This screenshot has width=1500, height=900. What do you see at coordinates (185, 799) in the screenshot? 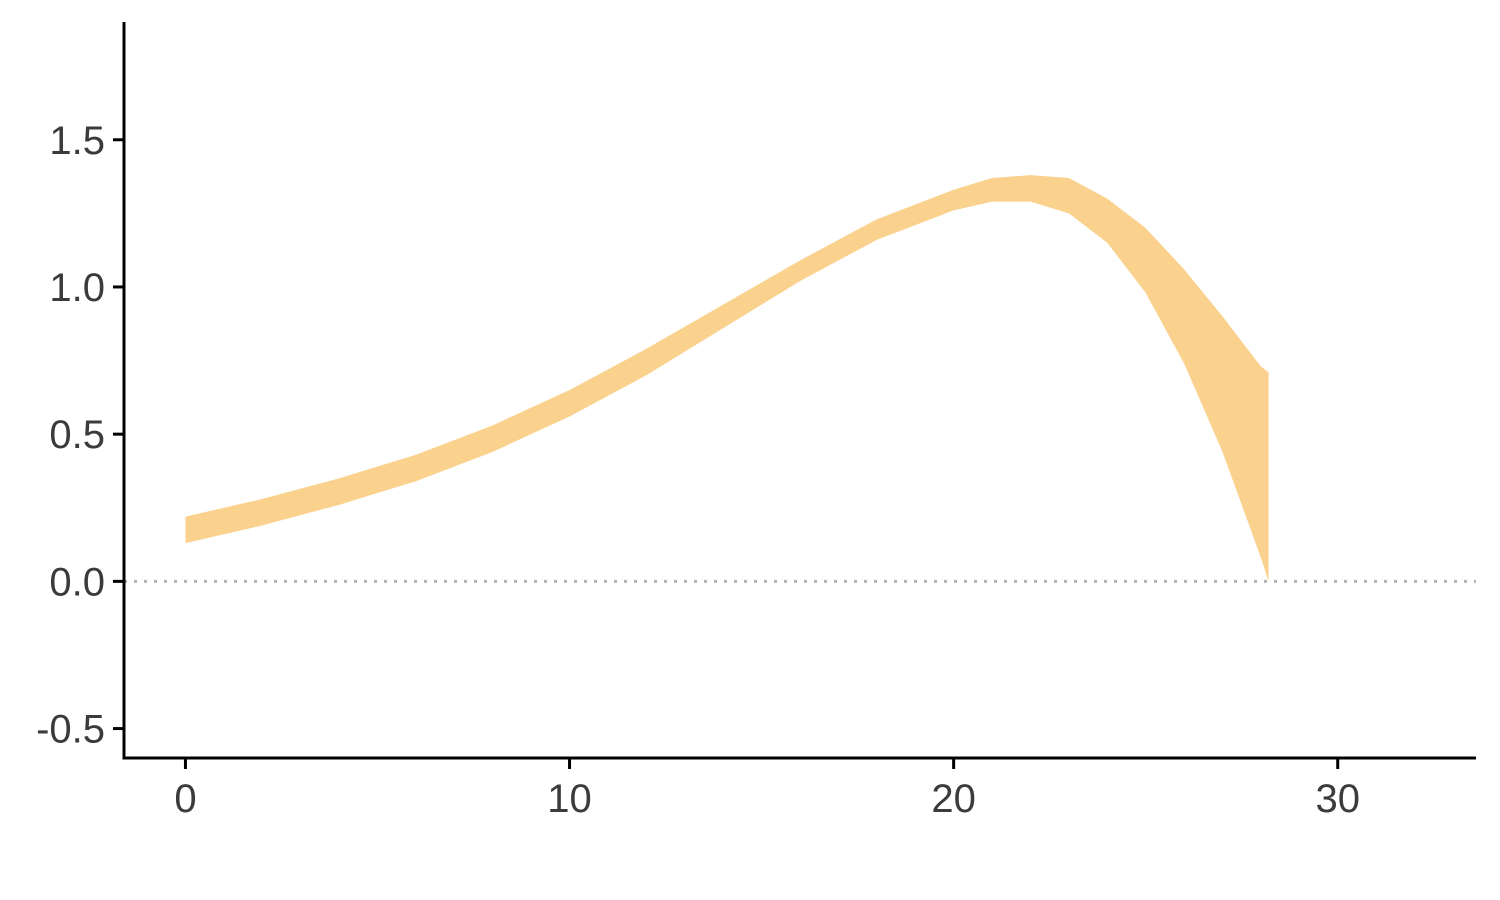
I see `x-tick-label: 0` at bounding box center [185, 799].